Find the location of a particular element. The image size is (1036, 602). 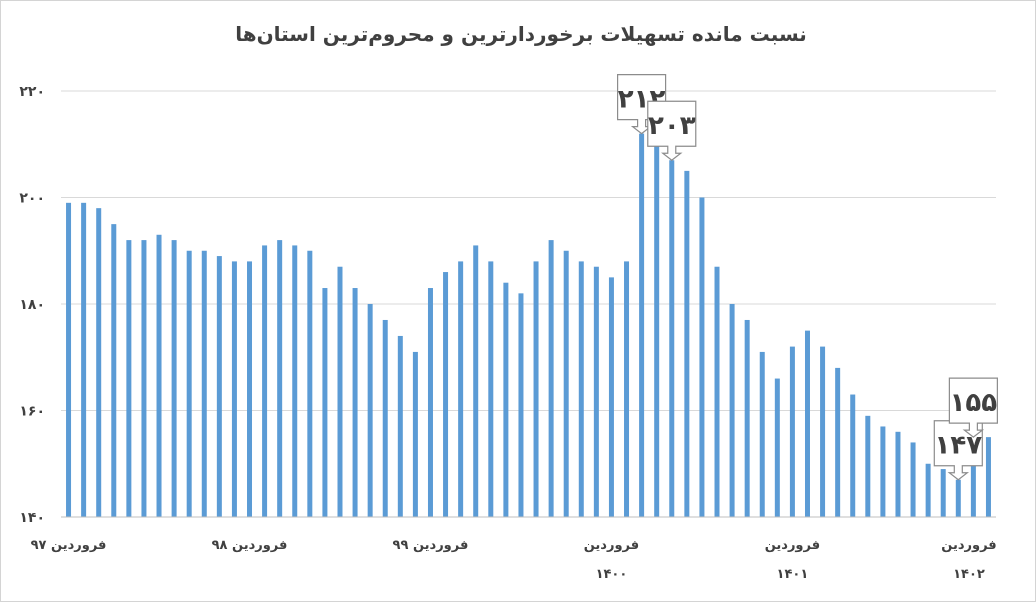

callout-label: ۲۰۳ is located at coordinates (672, 126).